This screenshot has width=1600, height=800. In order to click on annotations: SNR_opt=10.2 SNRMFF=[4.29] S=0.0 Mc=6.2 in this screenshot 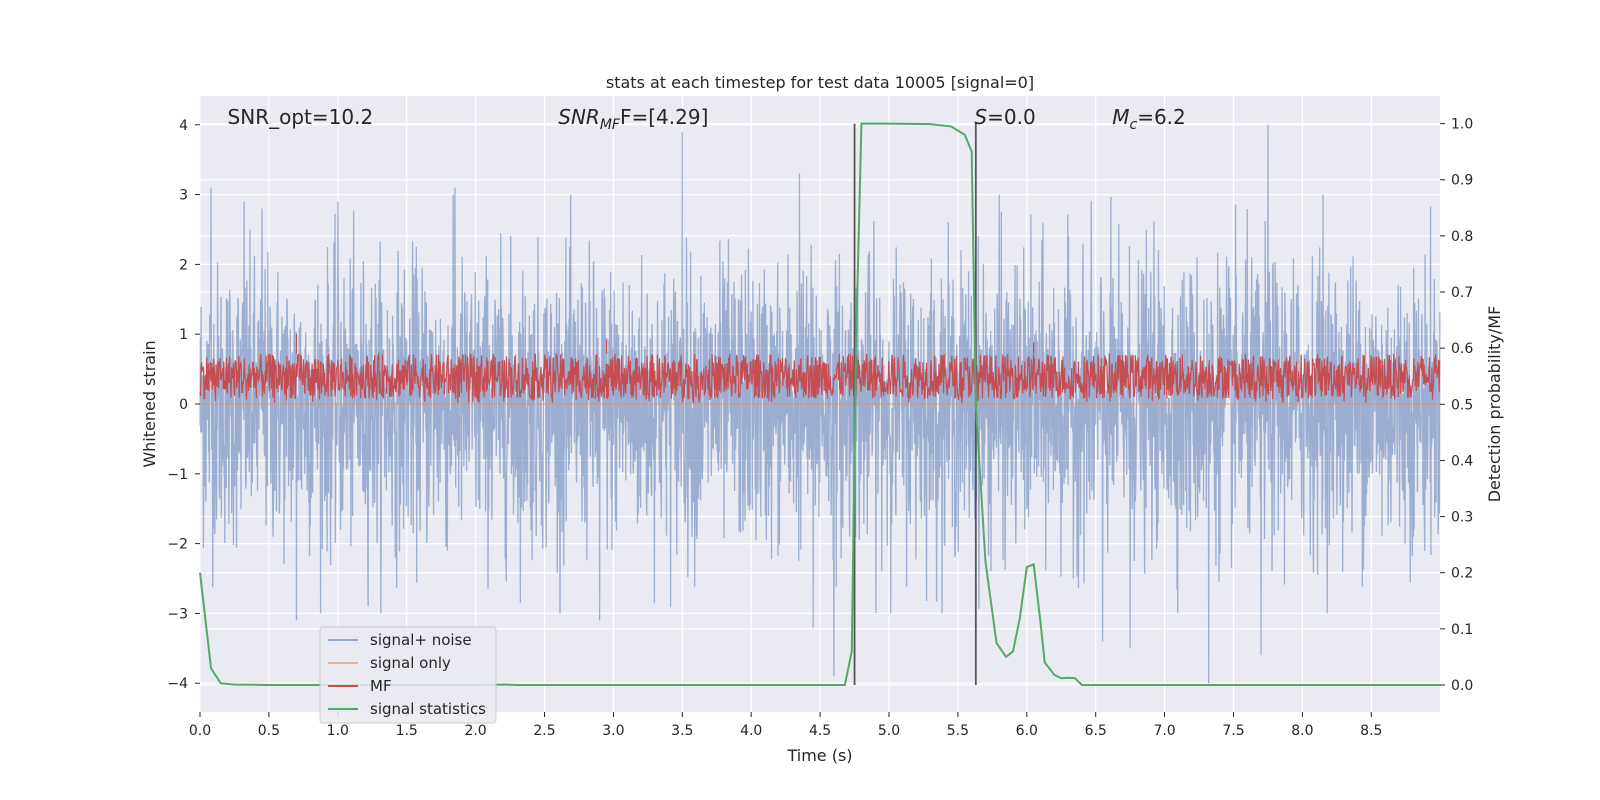, I will do `click(707, 119)`.